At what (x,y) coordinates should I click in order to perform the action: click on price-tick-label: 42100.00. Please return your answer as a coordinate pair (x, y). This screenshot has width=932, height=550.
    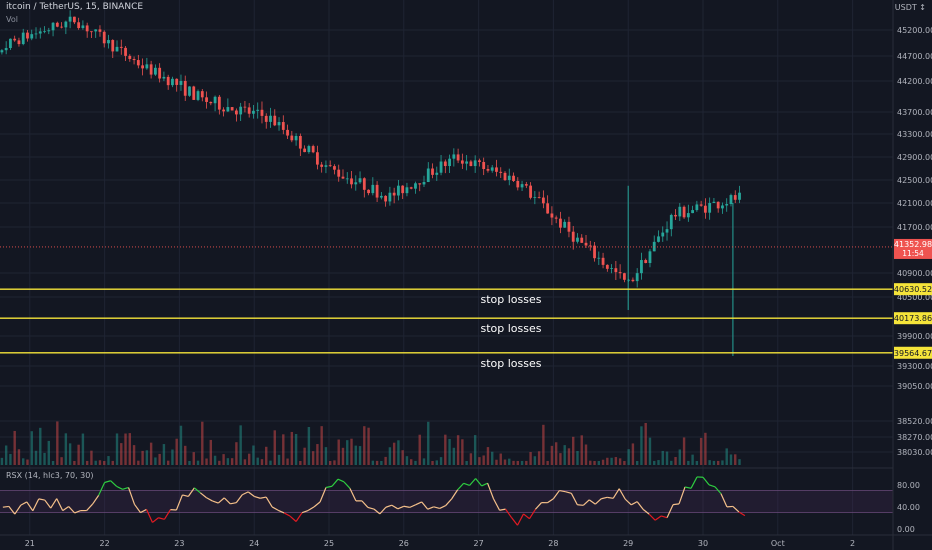
    Looking at the image, I should click on (914, 203).